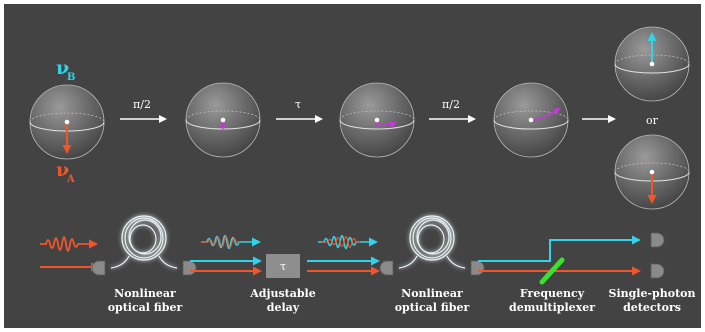 This screenshot has width=705, height=332. I want to click on frequency-demultiplexer-mirror, so click(552, 271).